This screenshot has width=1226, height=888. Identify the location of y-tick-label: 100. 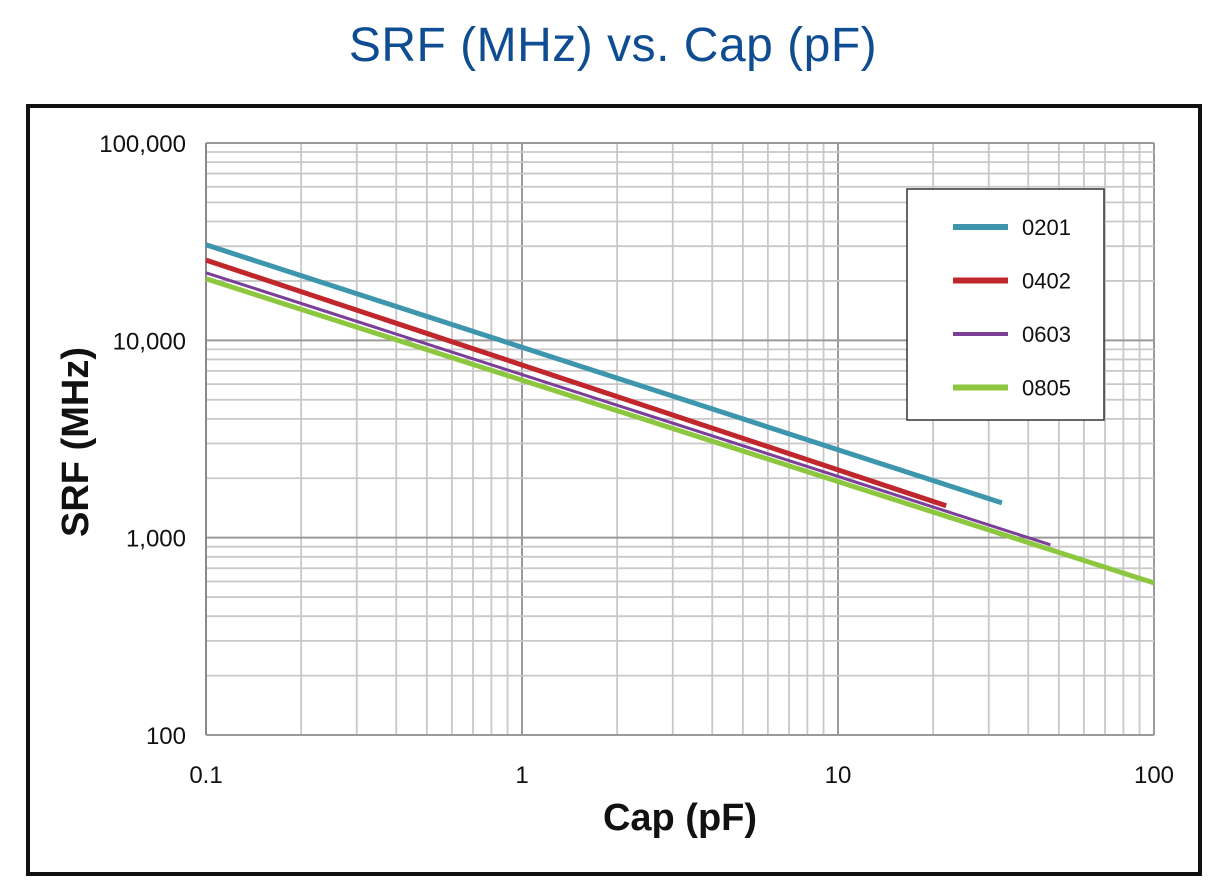
(166, 736).